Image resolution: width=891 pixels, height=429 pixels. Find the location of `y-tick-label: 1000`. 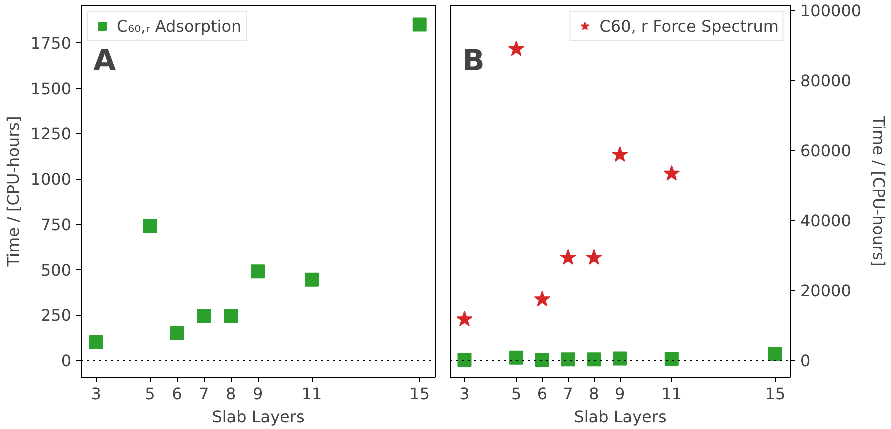

y-tick-label: 1000 is located at coordinates (51, 180).